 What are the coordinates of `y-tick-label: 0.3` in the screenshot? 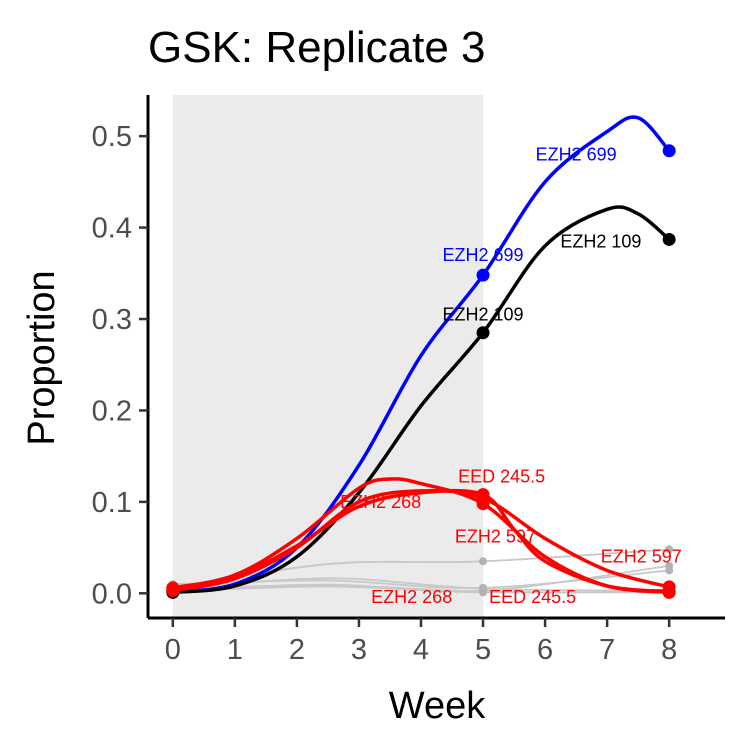 It's located at (112, 320).